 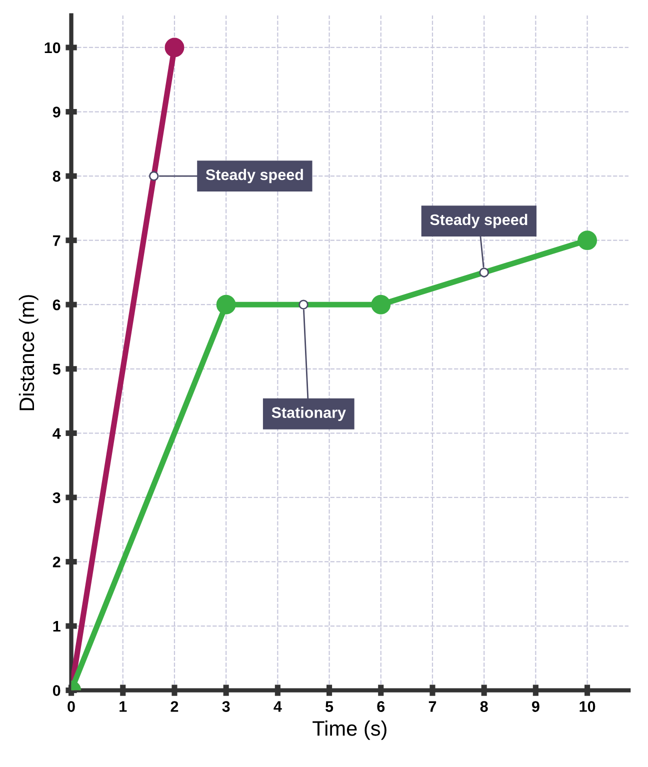 I want to click on x-tick-label: 2, so click(x=174, y=706).